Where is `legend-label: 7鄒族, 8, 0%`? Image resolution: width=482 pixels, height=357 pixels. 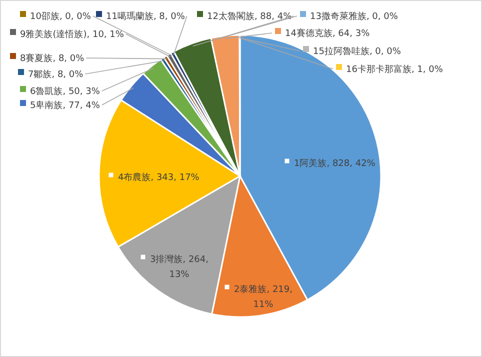
legend-label: 7鄒族, 8, 0% is located at coordinates (56, 74).